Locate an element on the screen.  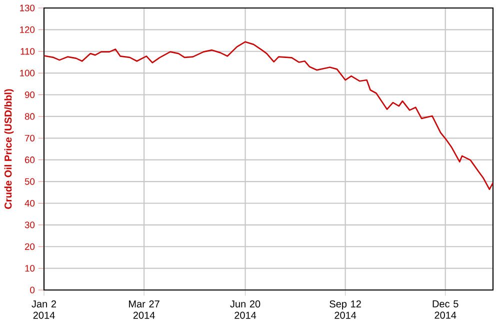
y-tick-label: 20 is located at coordinates (30, 246).